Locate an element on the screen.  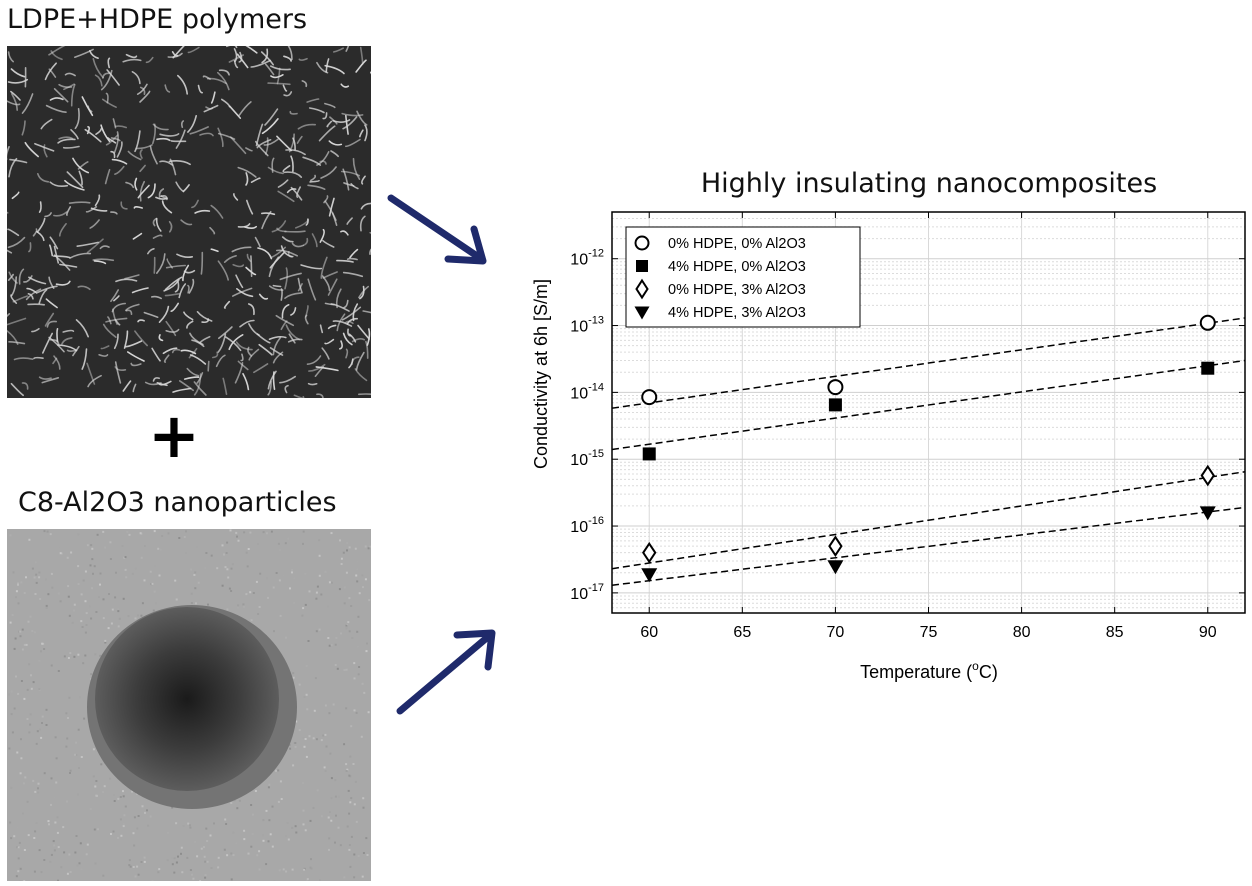
upper-arrow-icon is located at coordinates (437, 229).